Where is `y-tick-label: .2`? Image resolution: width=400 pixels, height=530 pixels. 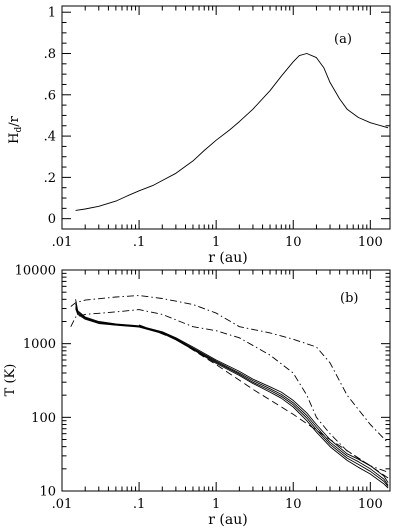 y-tick-label: .2 is located at coordinates (50, 178).